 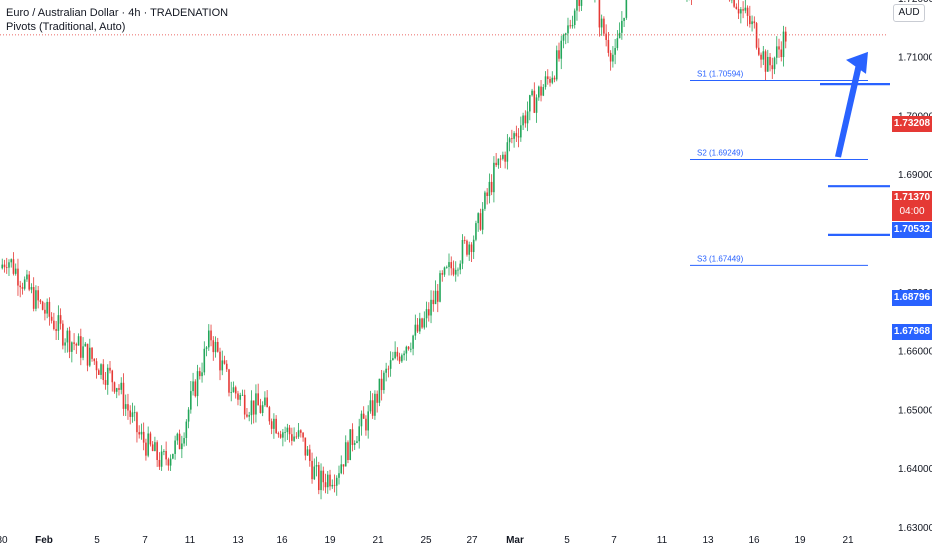 I want to click on currency-button: AUD, so click(x=909, y=13).